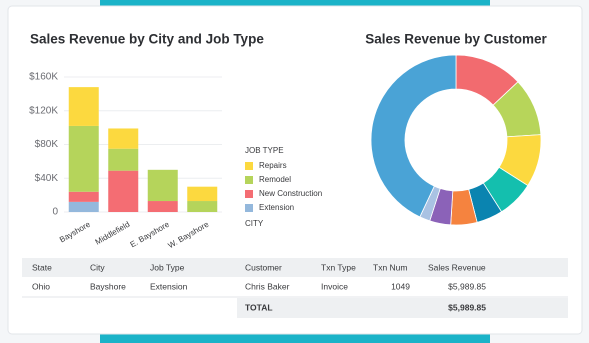 The height and width of the screenshot is (343, 589). What do you see at coordinates (43, 77) in the screenshot?
I see `y-tick-label: $160K` at bounding box center [43, 77].